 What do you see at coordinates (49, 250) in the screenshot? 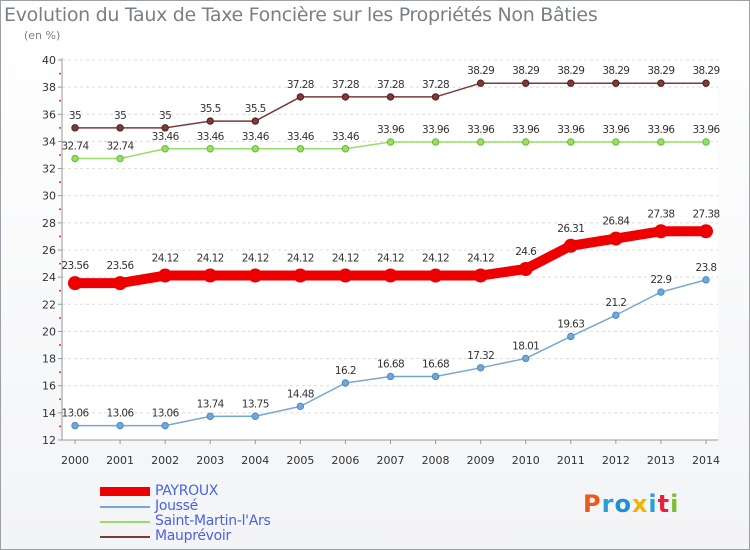
I see `y-tick-label: 26` at bounding box center [49, 250].